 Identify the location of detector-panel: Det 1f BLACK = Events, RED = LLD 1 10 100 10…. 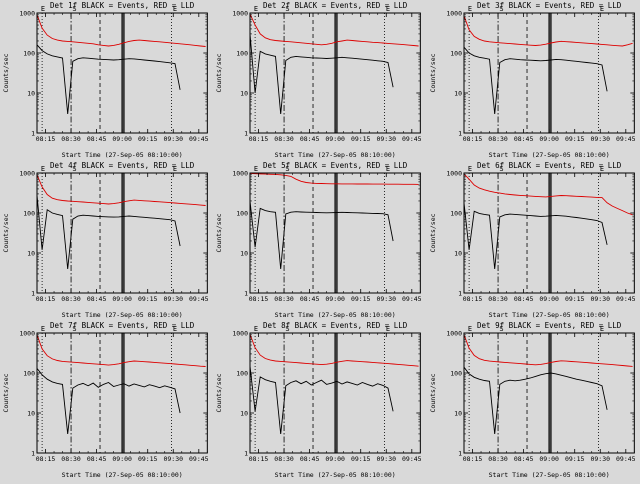
(106, 80).